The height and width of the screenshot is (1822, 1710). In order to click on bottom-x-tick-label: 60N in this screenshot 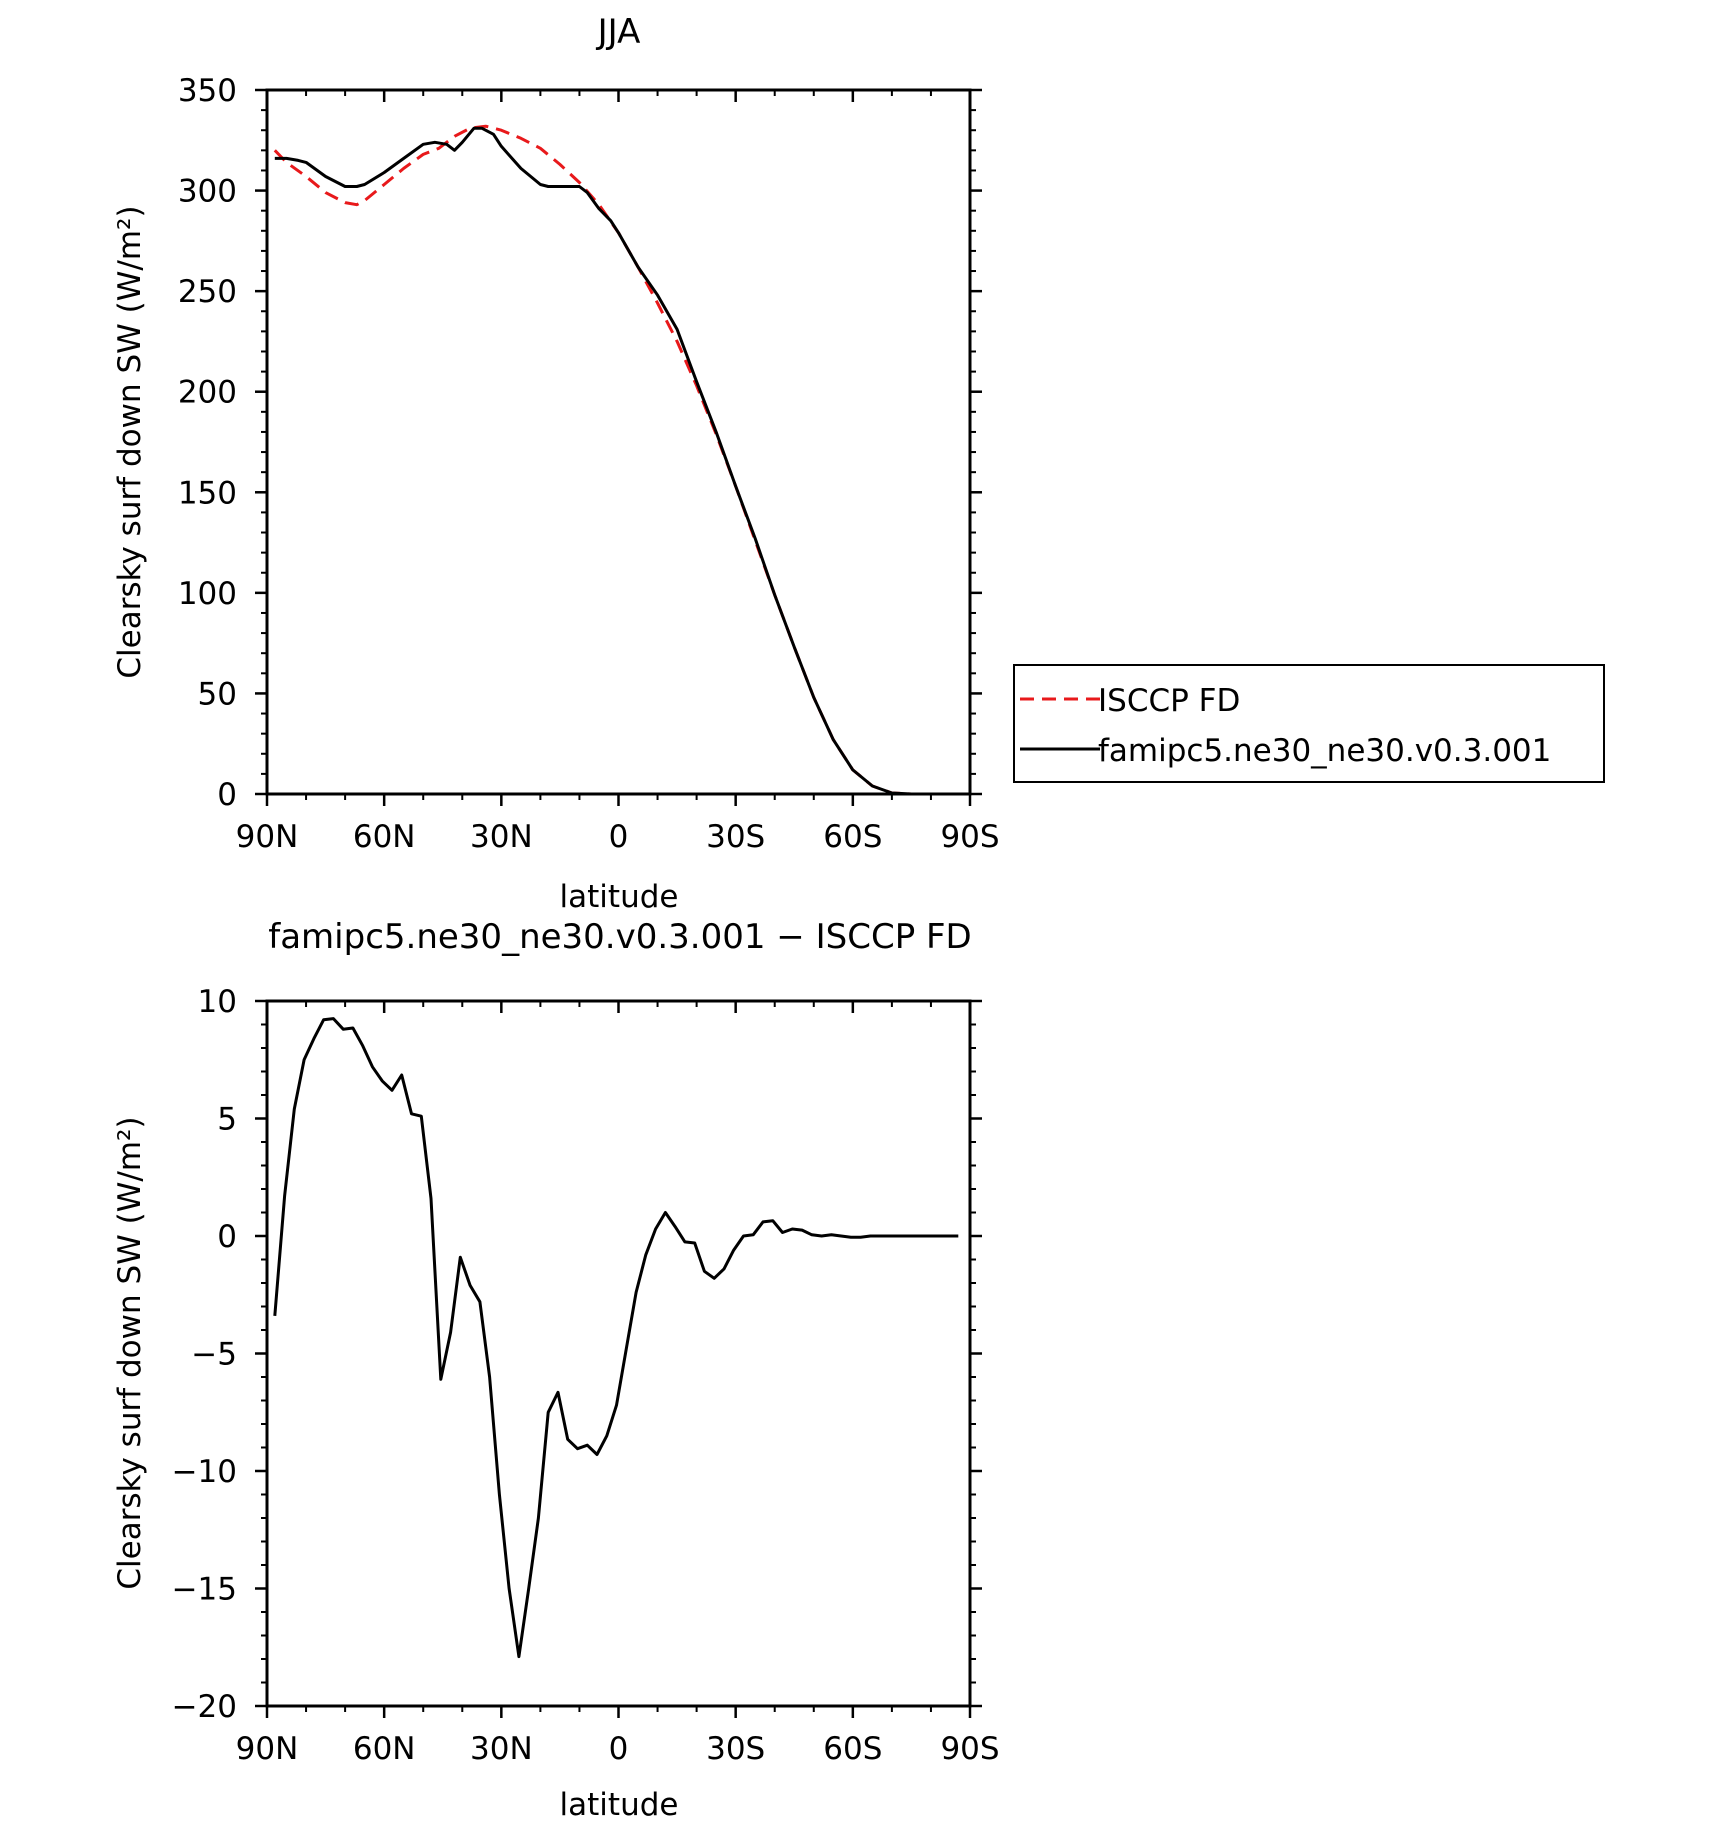, I will do `click(384, 1749)`.